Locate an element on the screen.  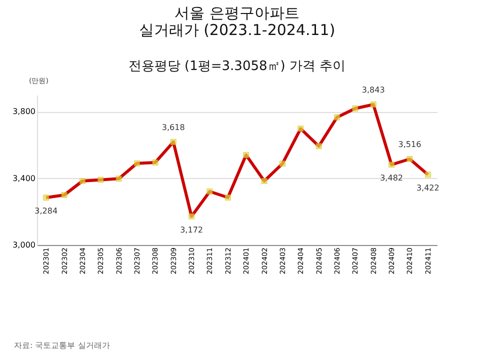
y-tick-label: 3,000 is located at coordinates (24, 245).